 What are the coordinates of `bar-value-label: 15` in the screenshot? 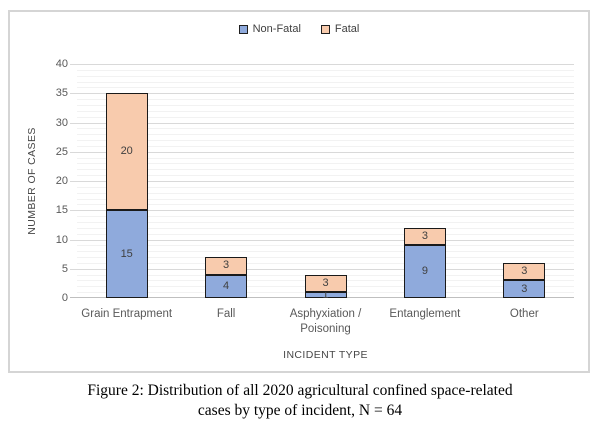 It's located at (126, 253).